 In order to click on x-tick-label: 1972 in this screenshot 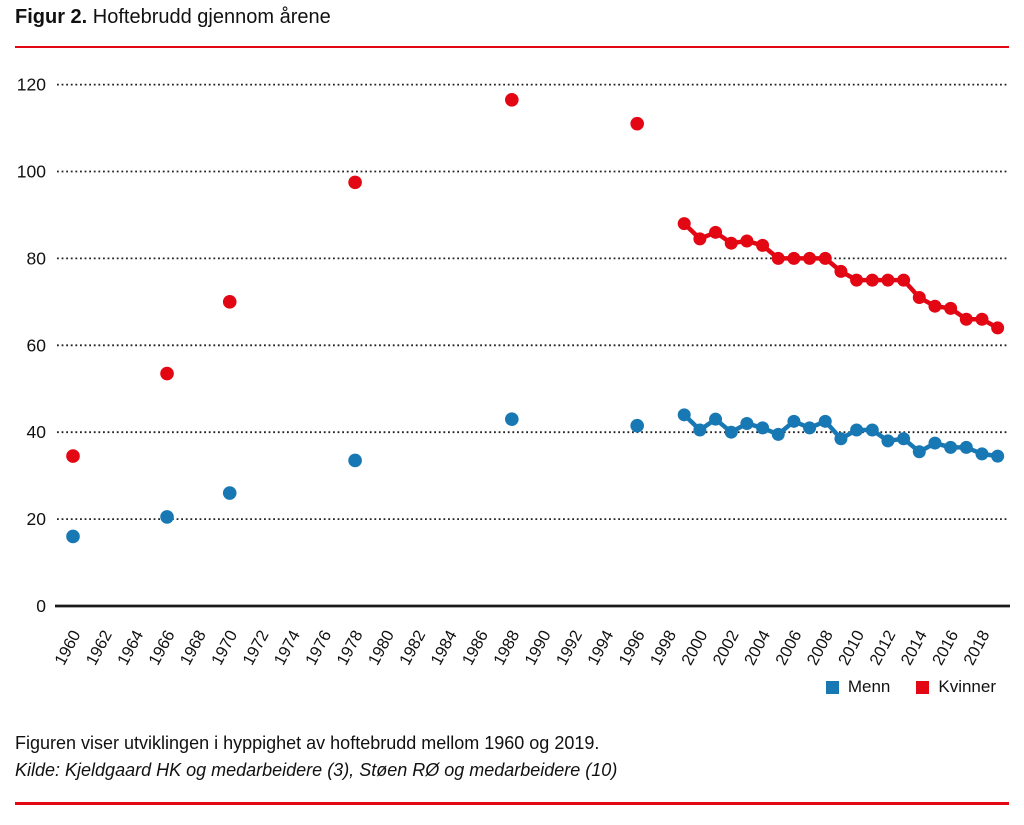, I will do `click(255, 647)`.